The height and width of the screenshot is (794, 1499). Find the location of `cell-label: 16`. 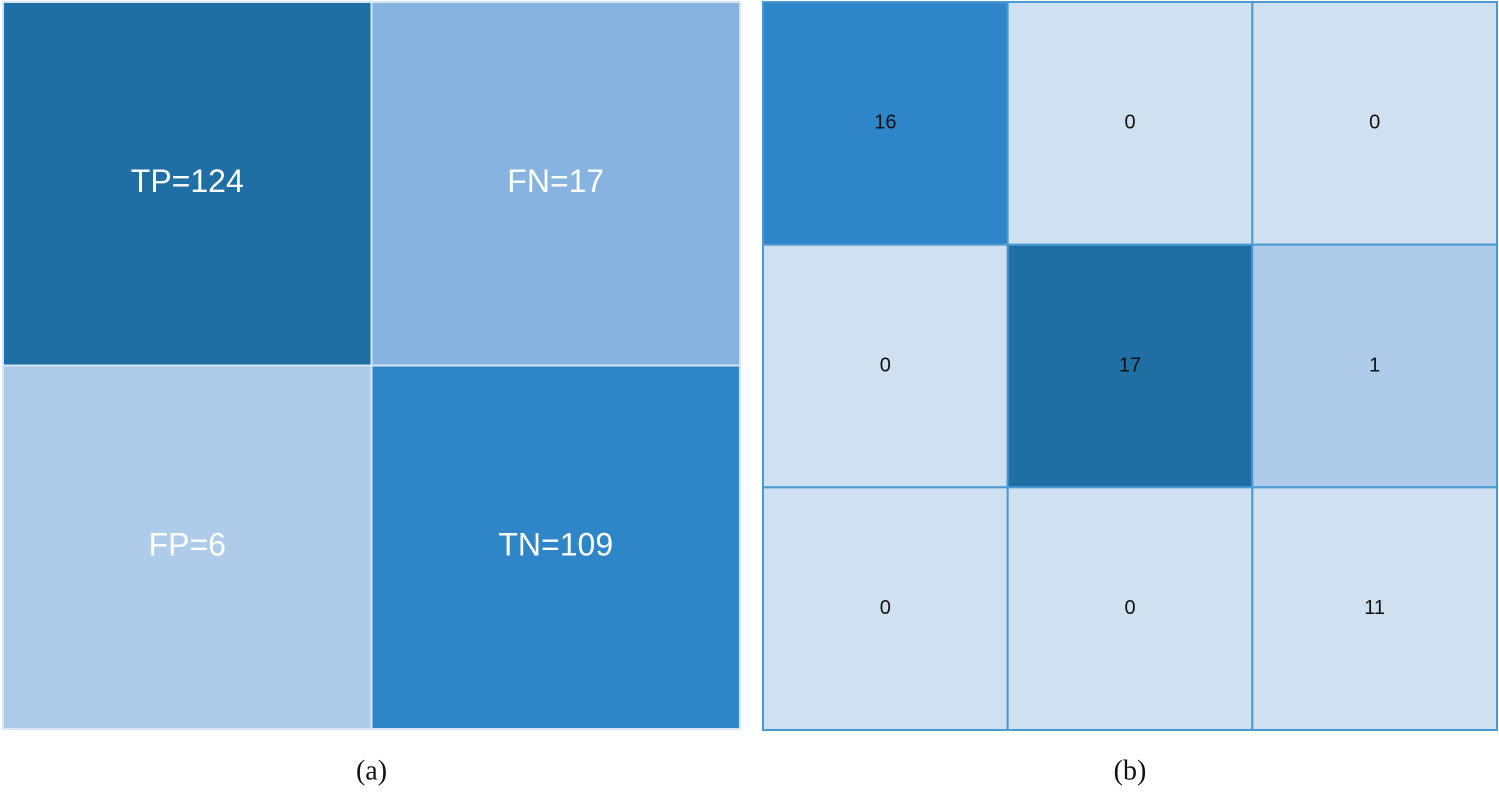

cell-label: 16 is located at coordinates (885, 123).